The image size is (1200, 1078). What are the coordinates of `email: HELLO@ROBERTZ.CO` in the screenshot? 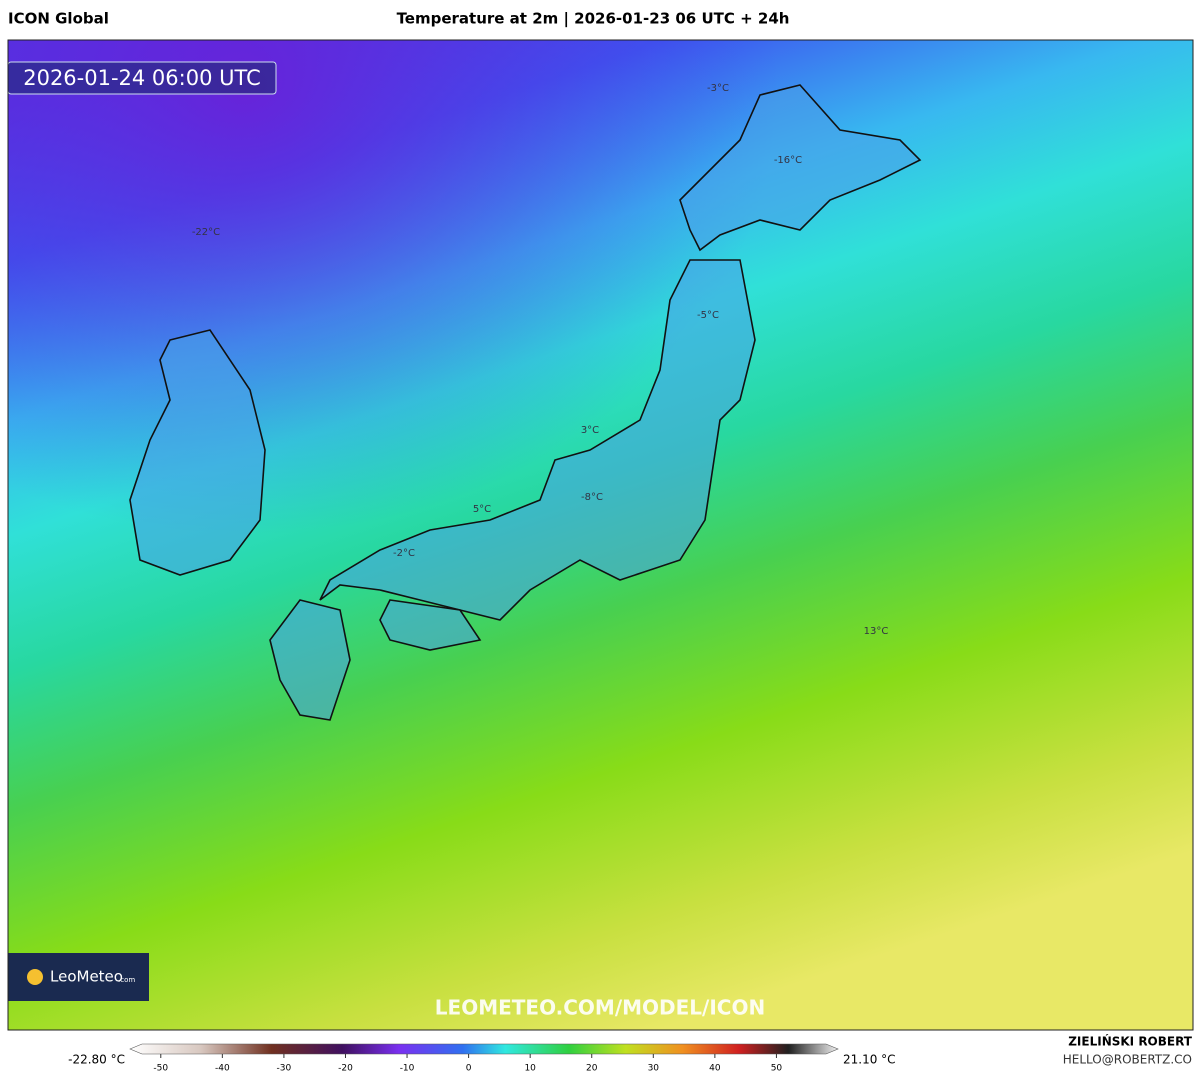 It's located at (1127, 1060).